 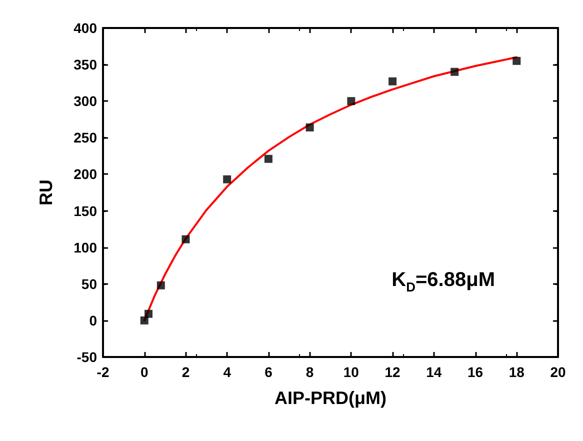 What do you see at coordinates (86, 64) in the screenshot?
I see `y-tick-label: 350` at bounding box center [86, 64].